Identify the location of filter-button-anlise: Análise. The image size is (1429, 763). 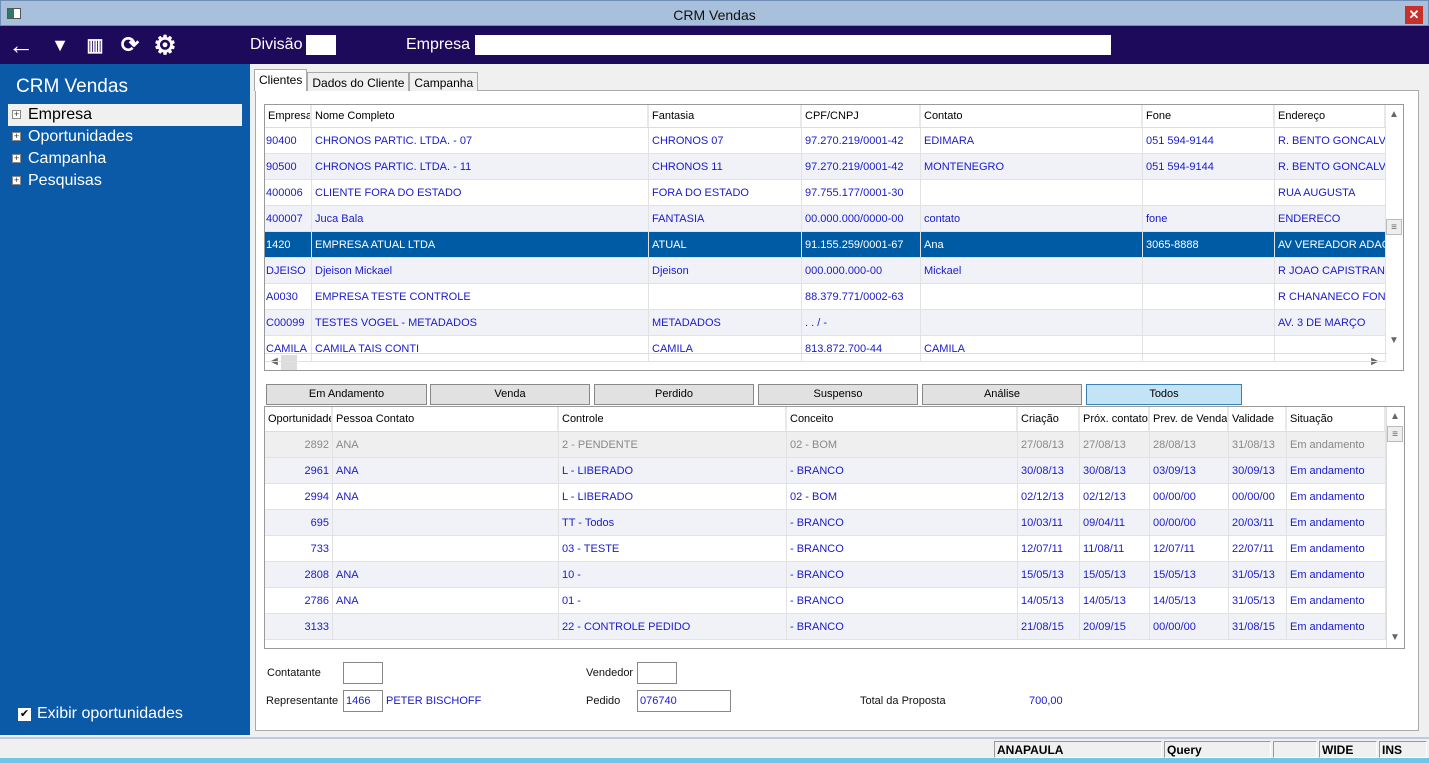
(1002, 394).